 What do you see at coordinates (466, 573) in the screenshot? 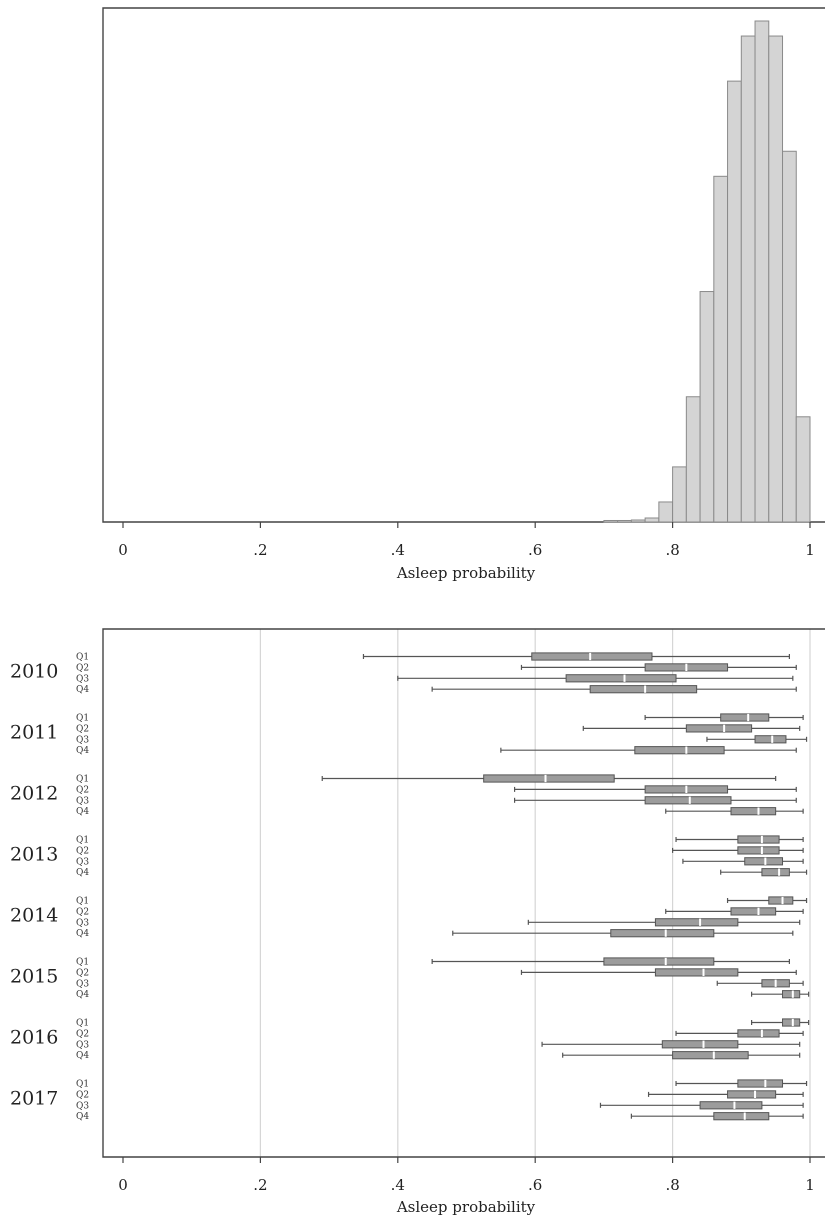
I see `histogram-x-axis-title: Asleep probability` at bounding box center [466, 573].